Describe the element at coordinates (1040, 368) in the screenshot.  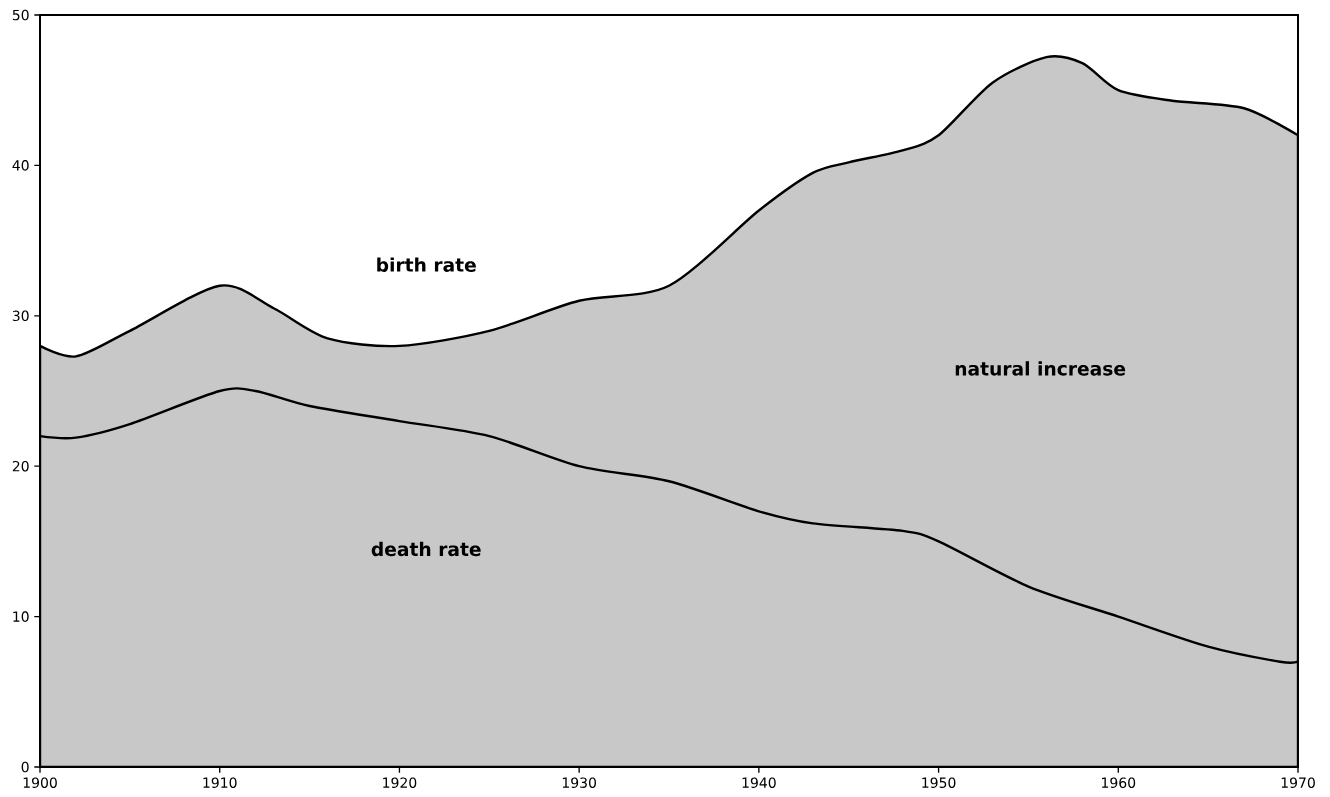
I see `annotation: natural increase` at that location.